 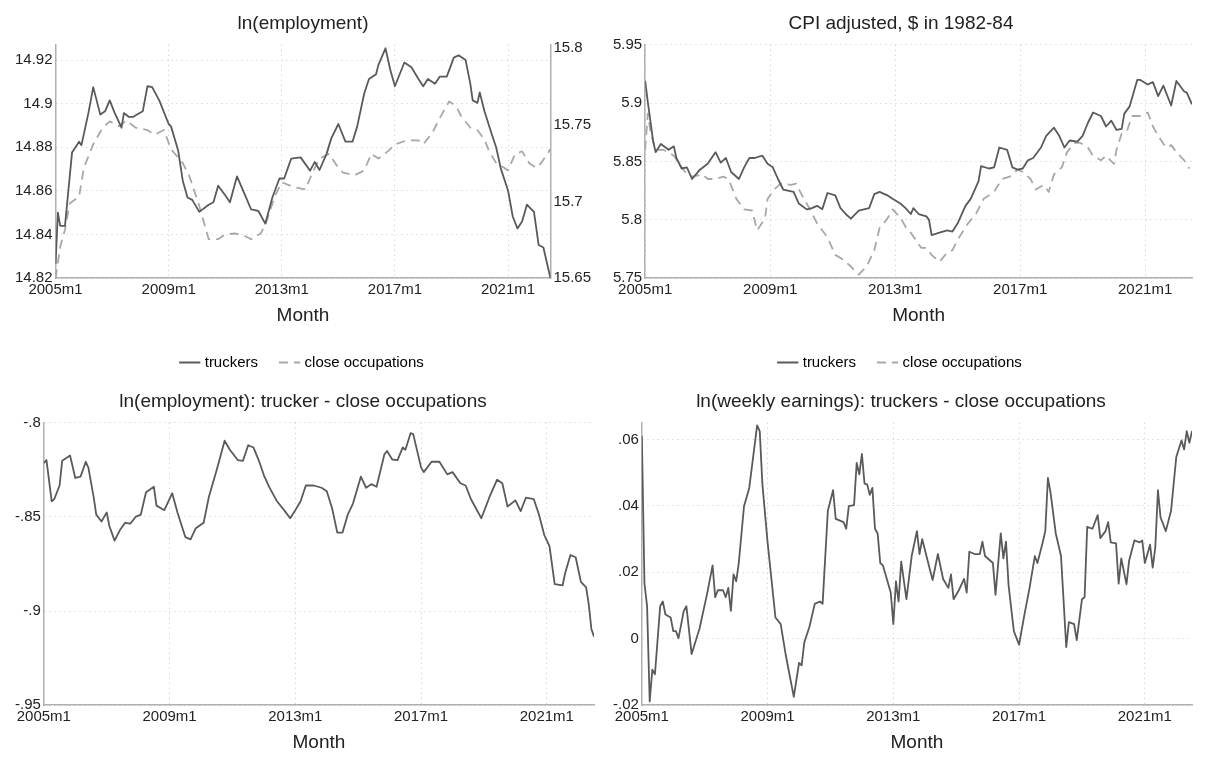 I want to click on y-tick-label: 5.9, so click(x=632, y=102).